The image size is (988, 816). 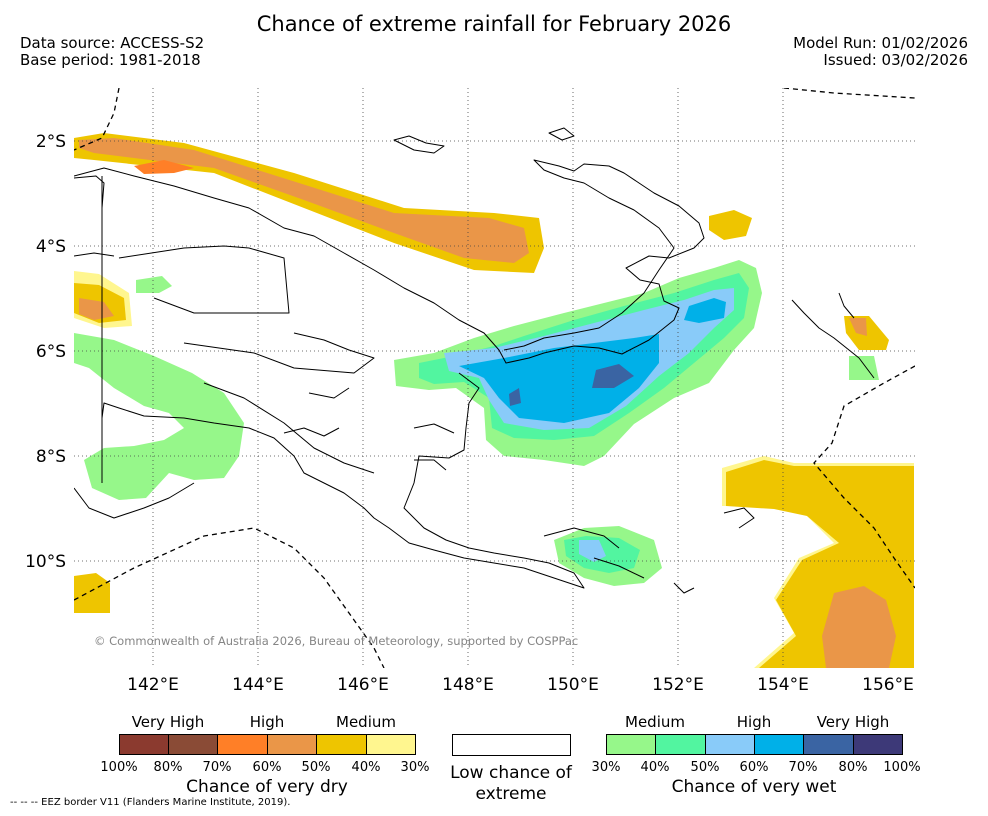 I want to click on lat-label-2s: 2°S, so click(x=50, y=142).